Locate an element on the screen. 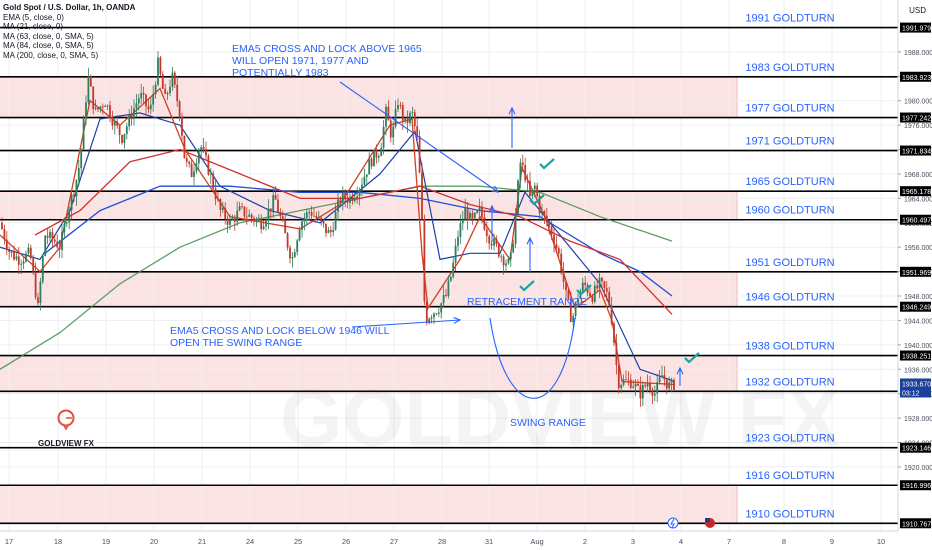 Image resolution: width=932 pixels, height=550 pixels. level-price-label: 1938.251 is located at coordinates (916, 357).